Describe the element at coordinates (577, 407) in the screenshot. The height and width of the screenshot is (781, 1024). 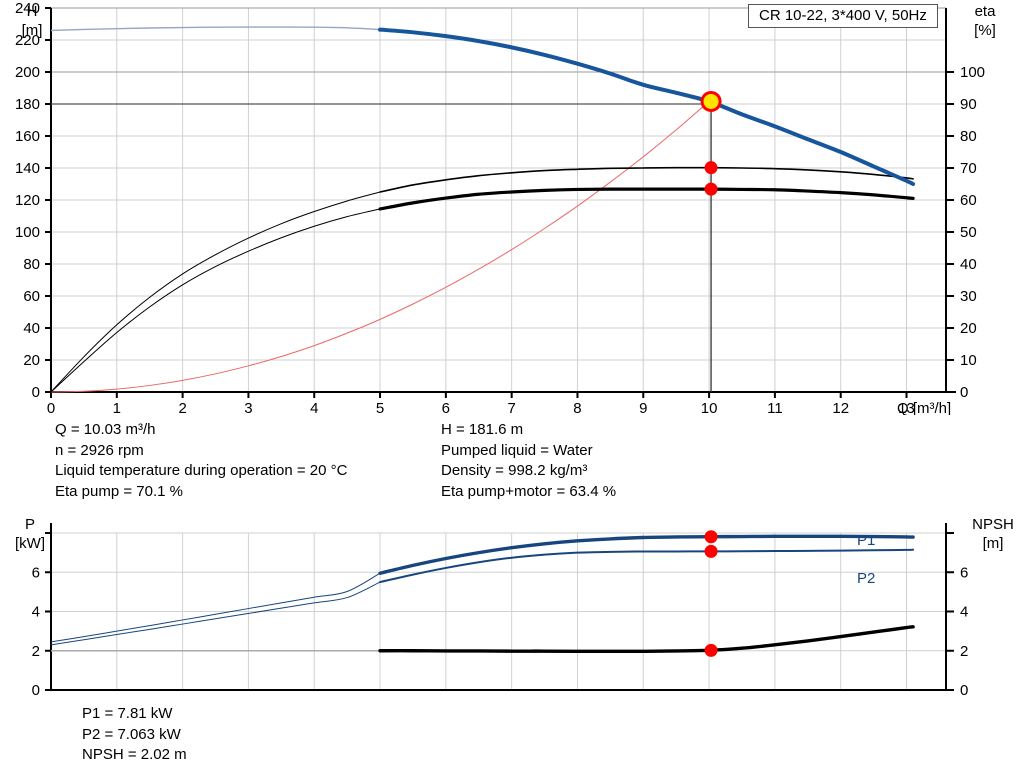
I see `tick-label-x-8: 8` at that location.